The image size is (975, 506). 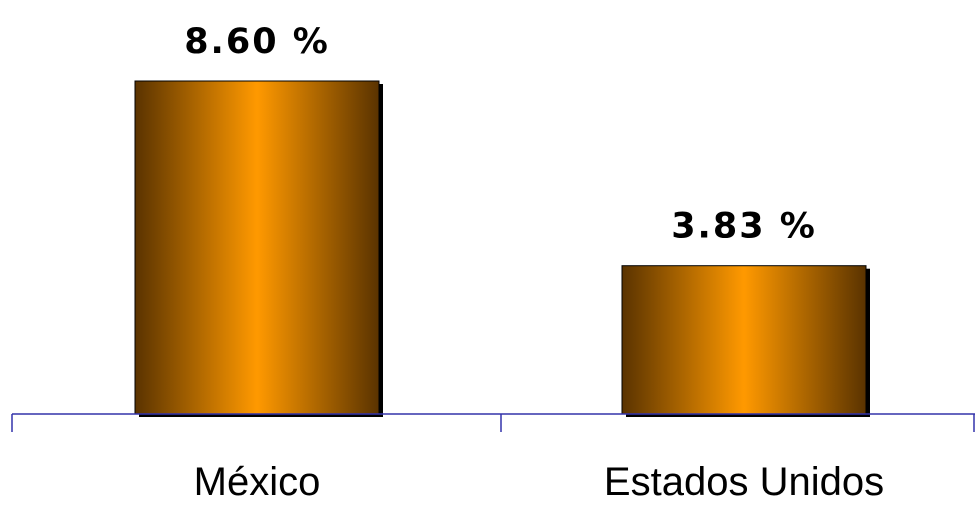 I want to click on x-tick-label: Estados Unidos, so click(x=744, y=482).